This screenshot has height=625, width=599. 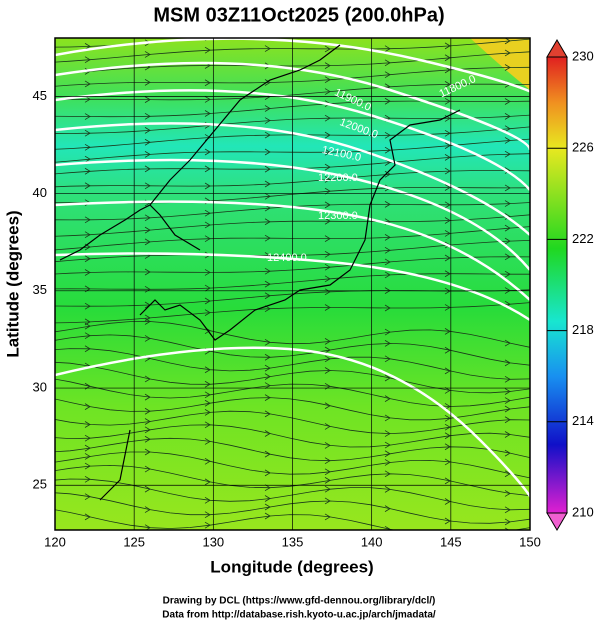 What do you see at coordinates (12, 283) in the screenshot?
I see `y-axis-label: Latitude (degrees)` at bounding box center [12, 283].